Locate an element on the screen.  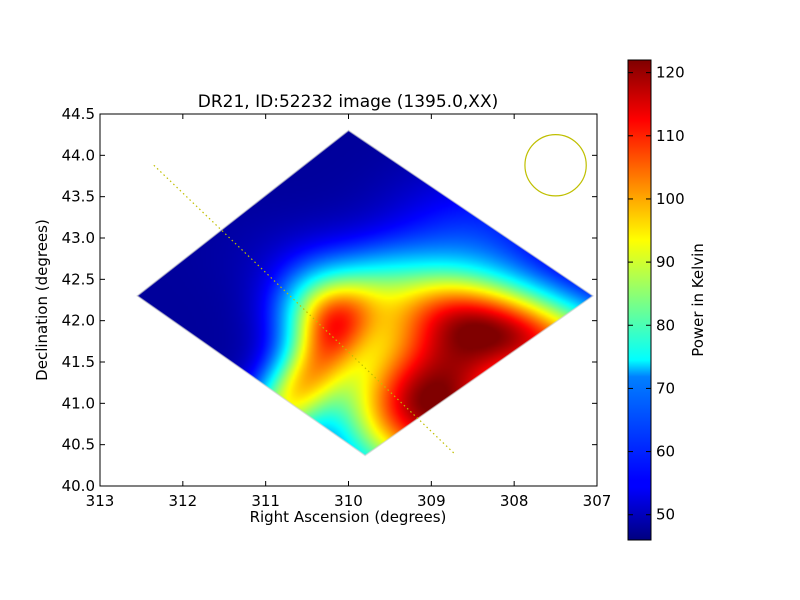
x-tick-label: 312 is located at coordinates (183, 501).